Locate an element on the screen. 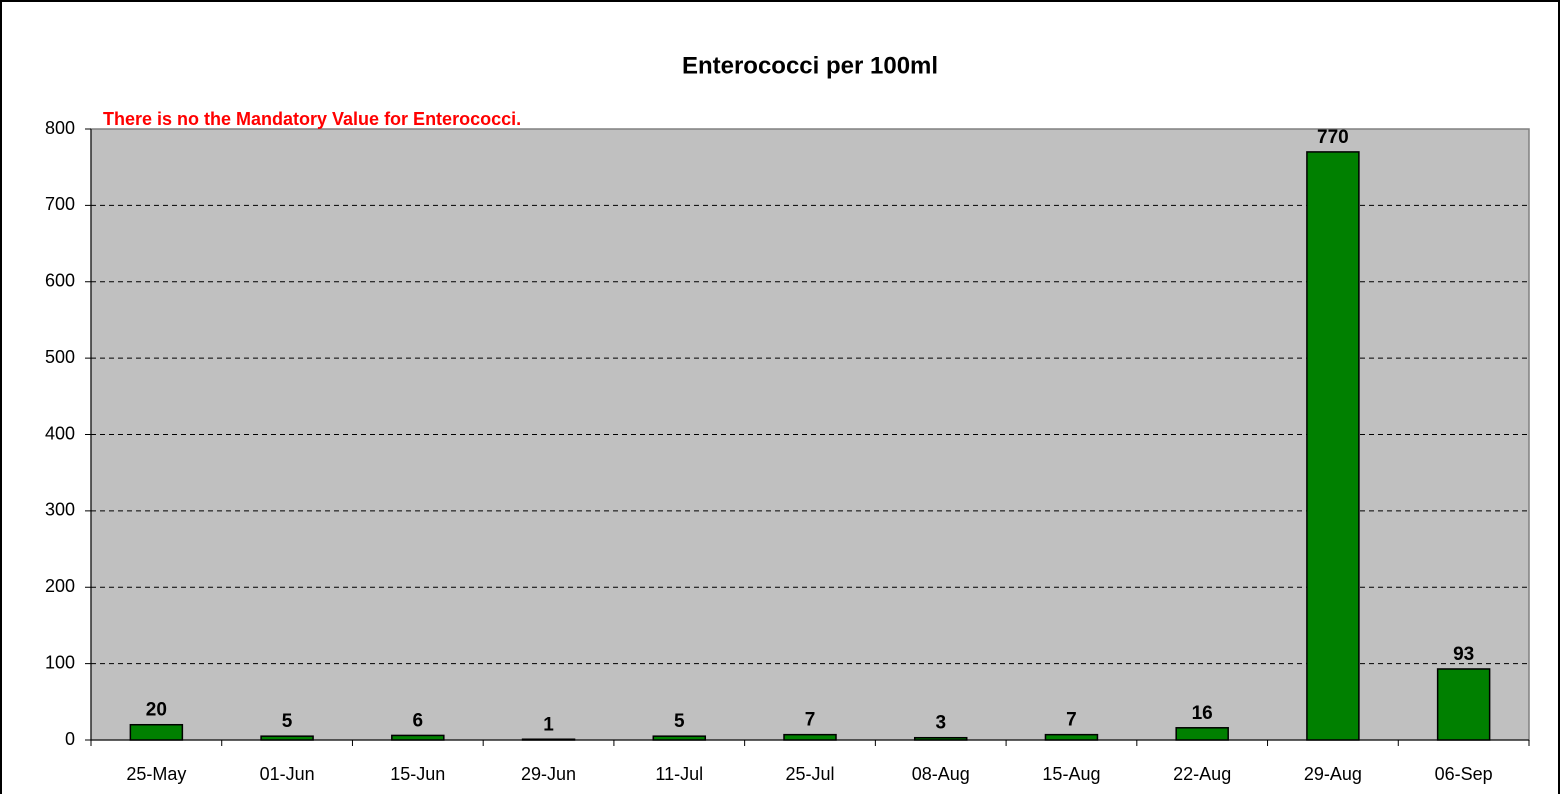 The height and width of the screenshot is (794, 1560). x-tick-label: 01-Jun is located at coordinates (287, 774).